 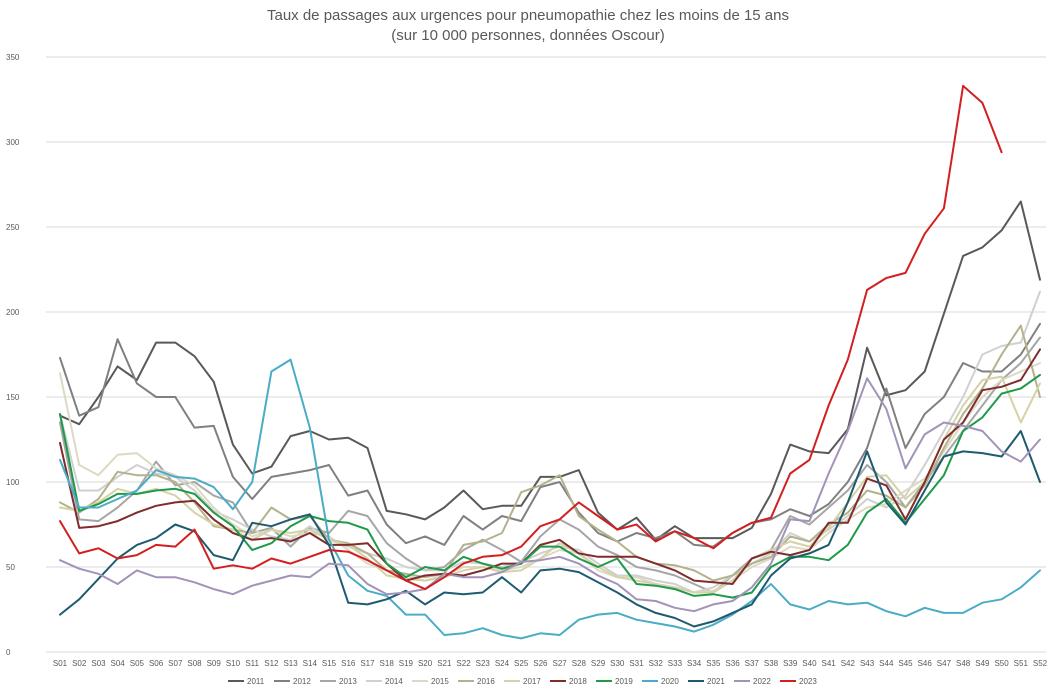 What do you see at coordinates (762, 681) in the screenshot?
I see `legend-label-2022: 2022` at bounding box center [762, 681].